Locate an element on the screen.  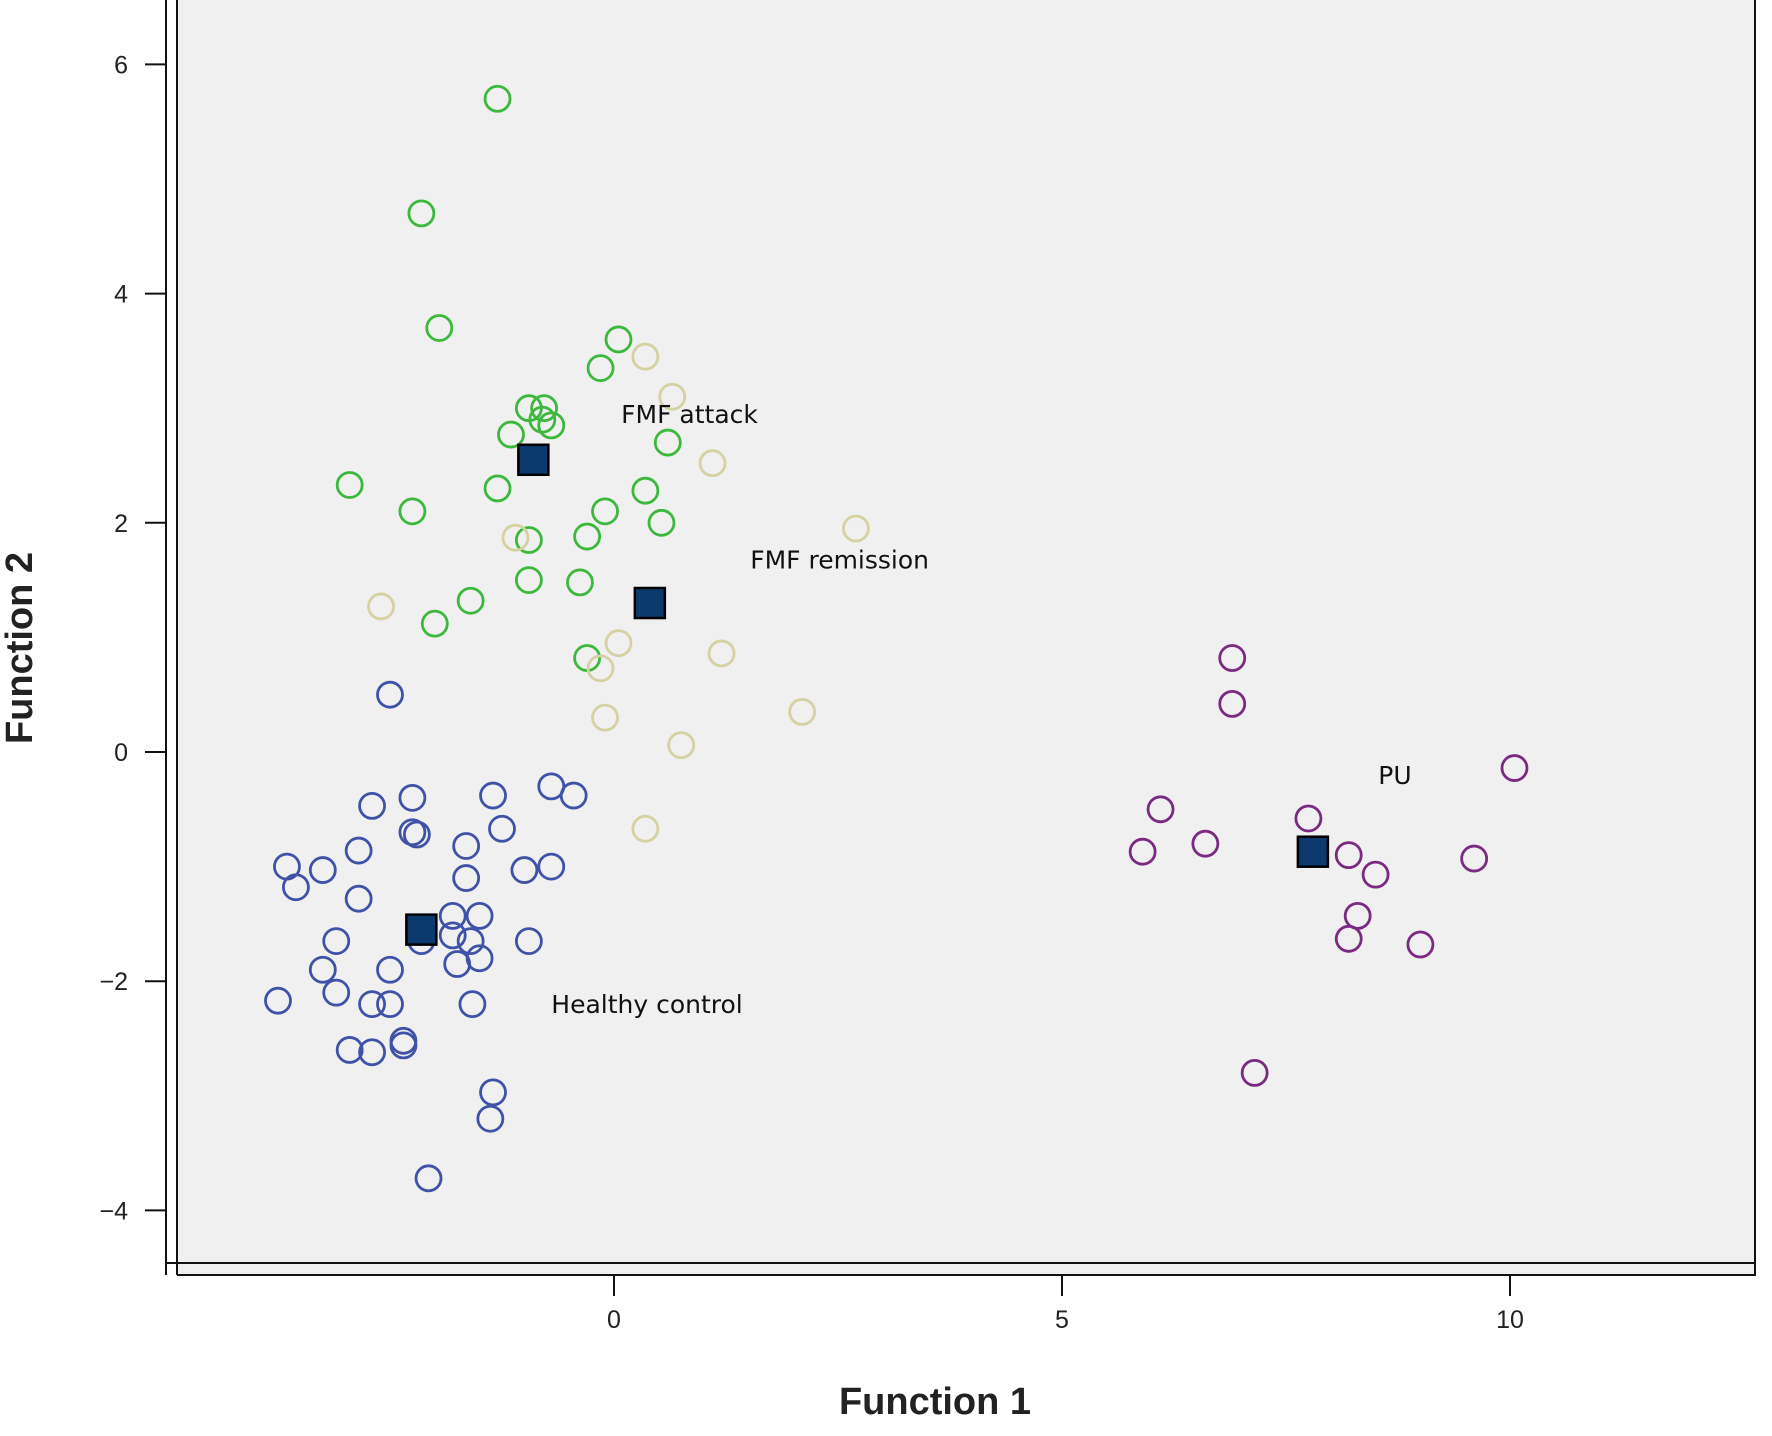
y-tick-label: 6 is located at coordinates (121, 65).